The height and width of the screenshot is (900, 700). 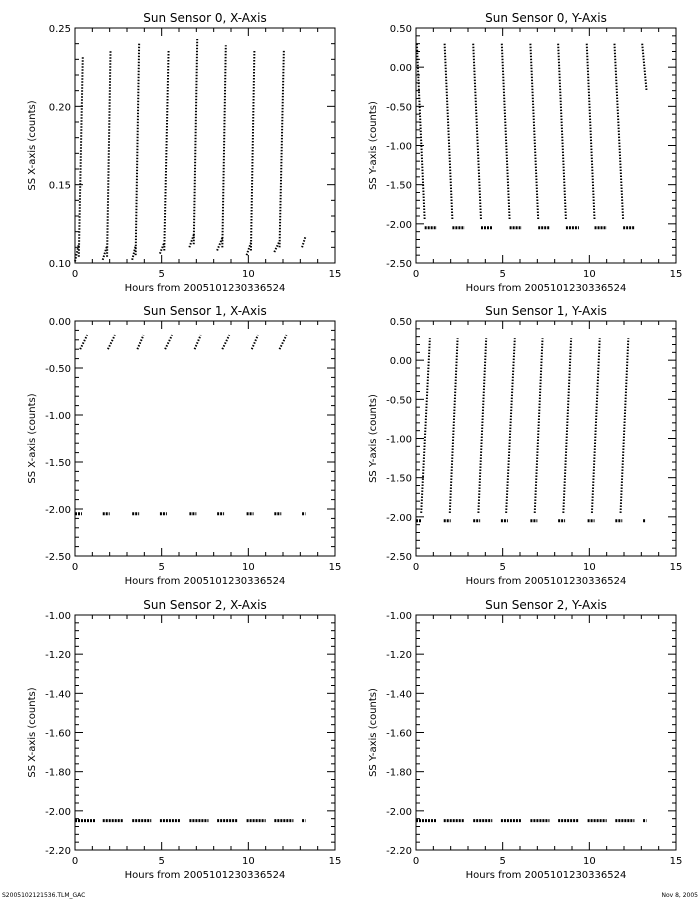 I want to click on y-tick-label: 0.50, so click(x=401, y=322).